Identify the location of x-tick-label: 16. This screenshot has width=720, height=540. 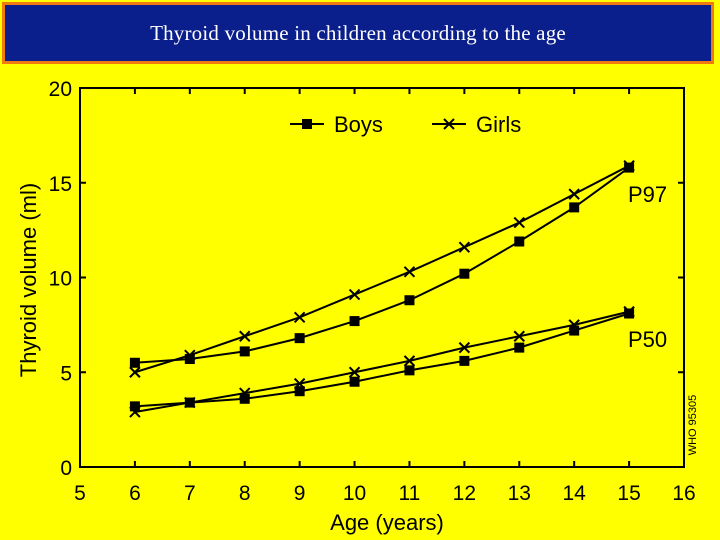
(683, 493).